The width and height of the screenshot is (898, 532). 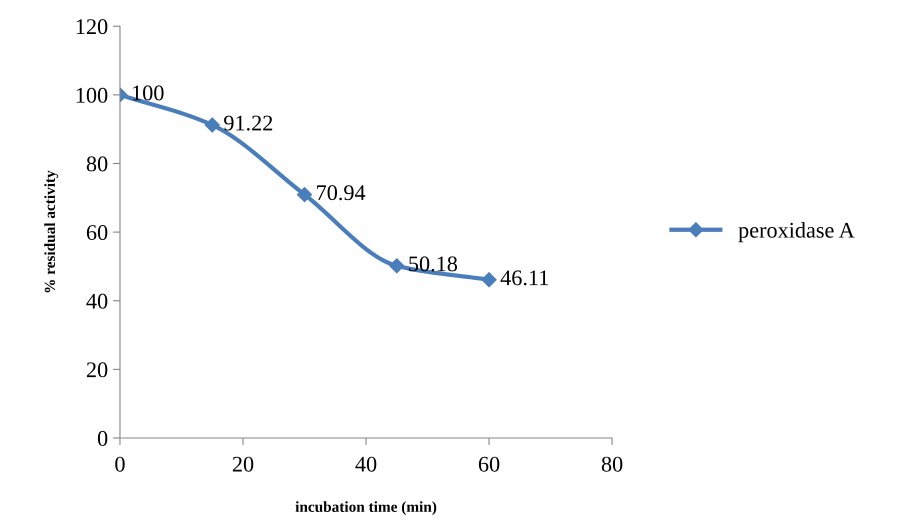 What do you see at coordinates (489, 464) in the screenshot?
I see `x-tick-label: 60` at bounding box center [489, 464].